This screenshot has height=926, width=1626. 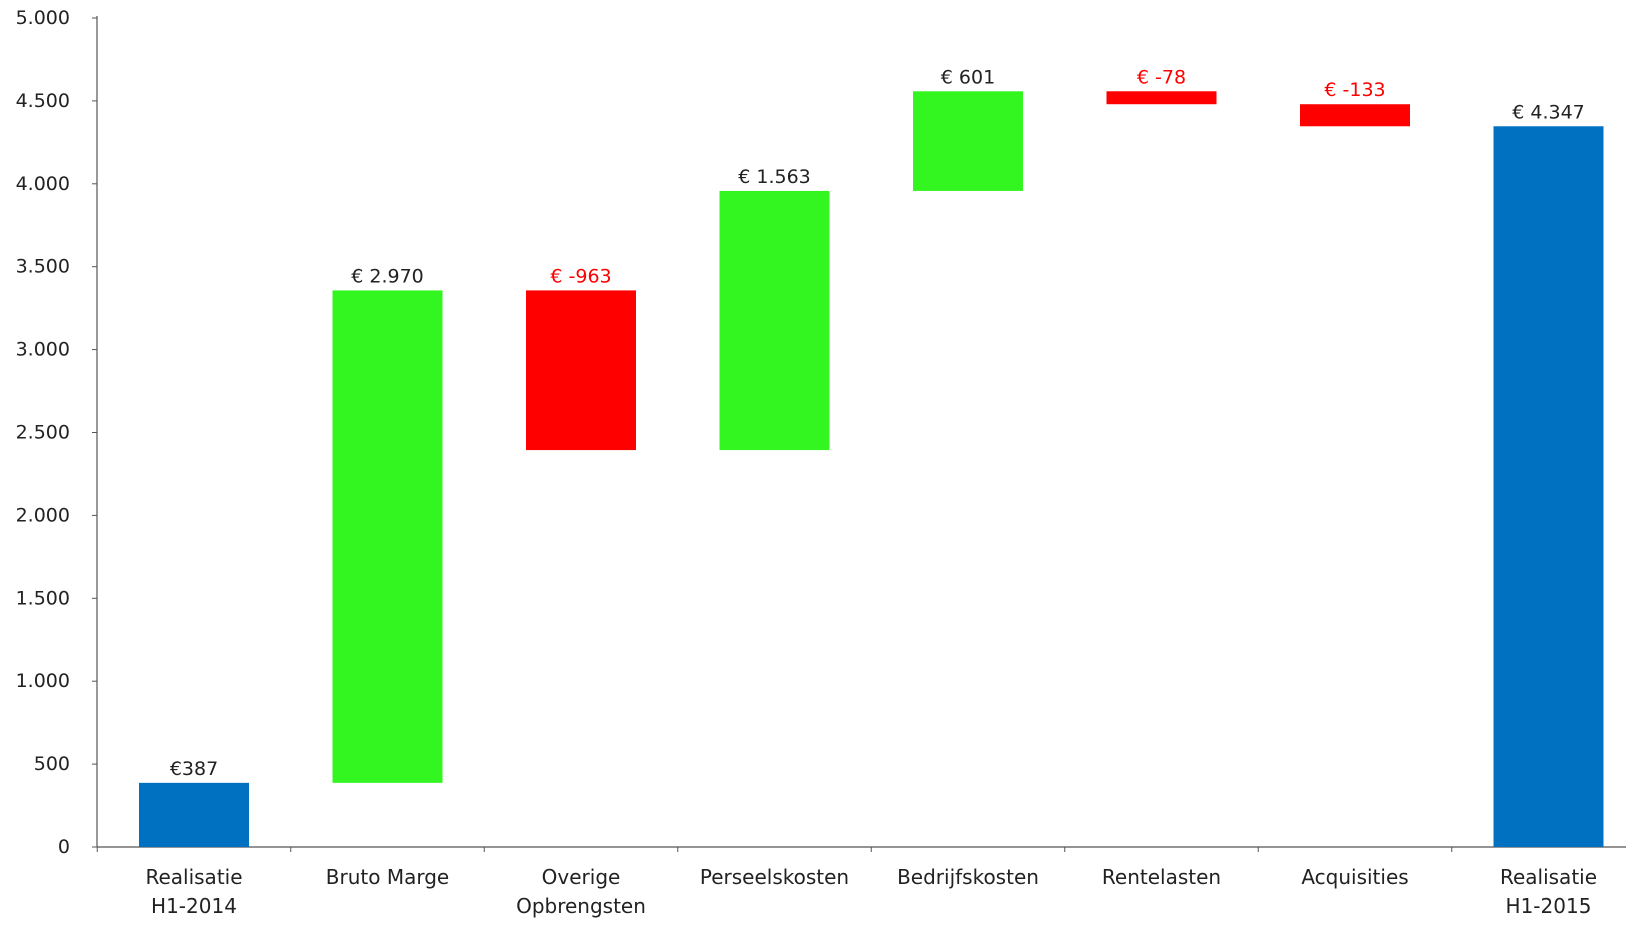 I want to click on y-tick-label: 1.500, so click(x=43, y=598).